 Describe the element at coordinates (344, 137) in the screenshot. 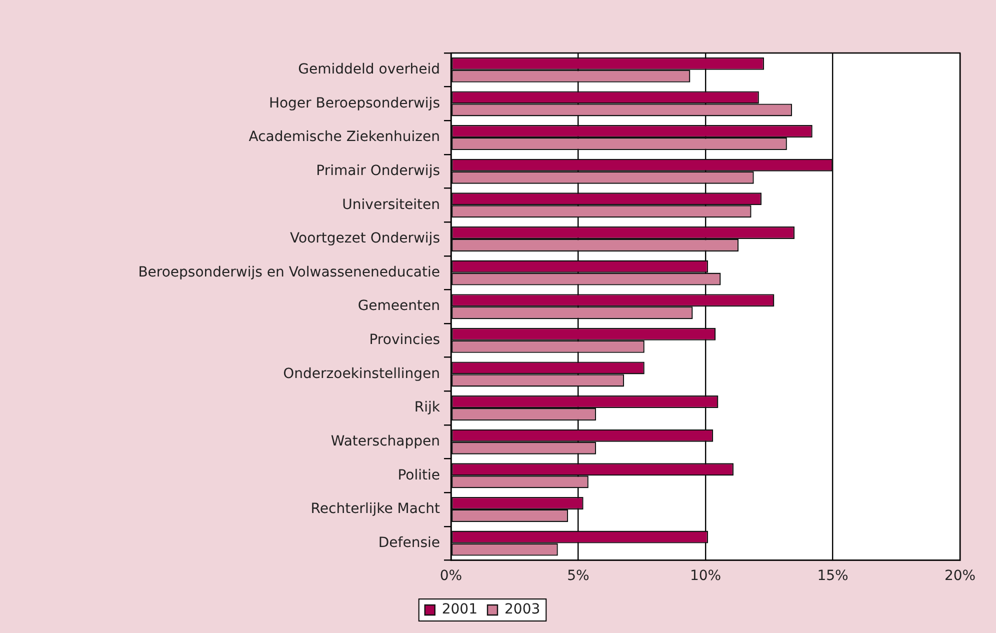

I see `y-tick-label: Academische Ziekenhuizen` at that location.